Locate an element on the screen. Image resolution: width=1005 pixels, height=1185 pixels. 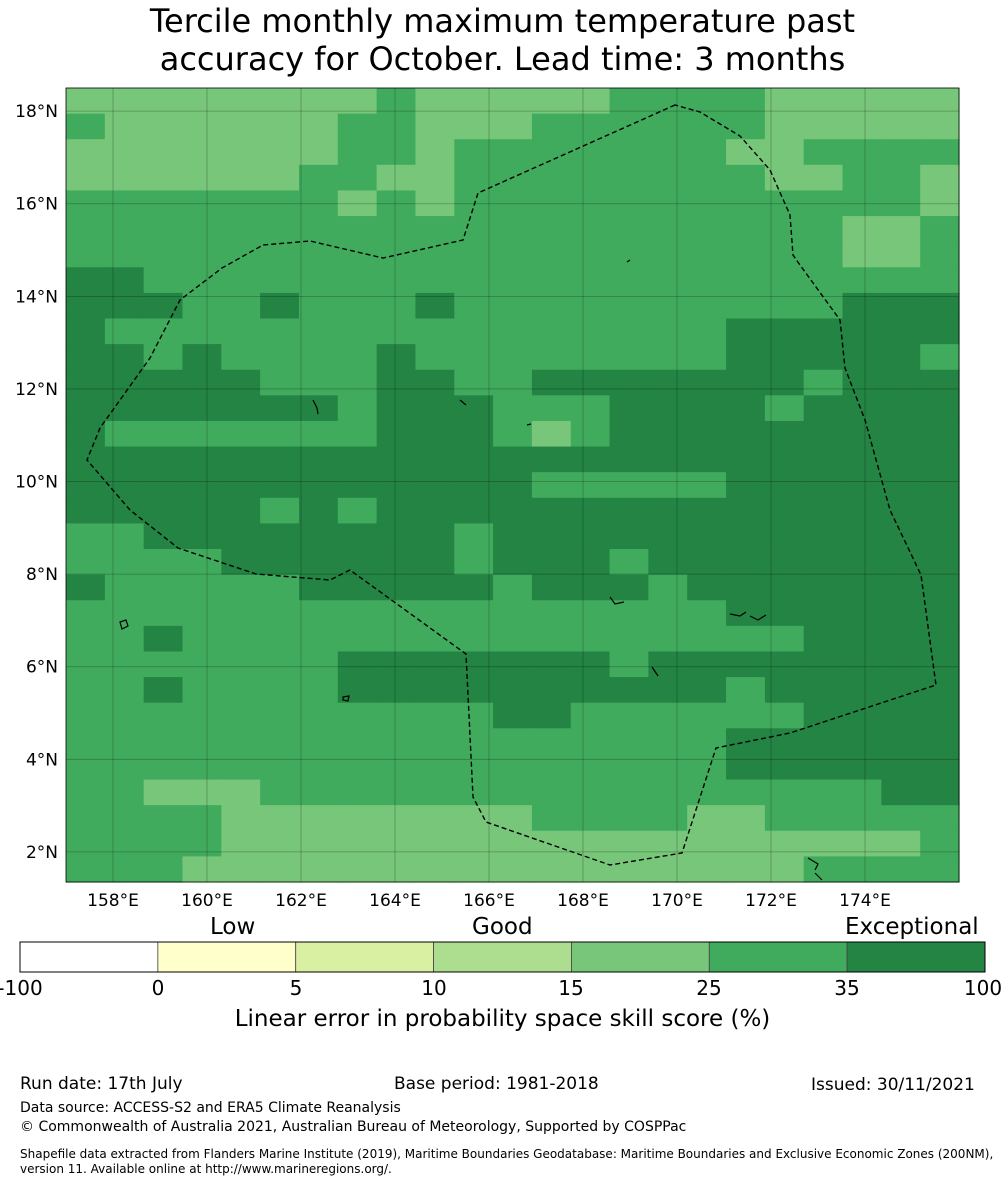
issued-date: Issued: 30/11/2021 is located at coordinates (893, 1085).